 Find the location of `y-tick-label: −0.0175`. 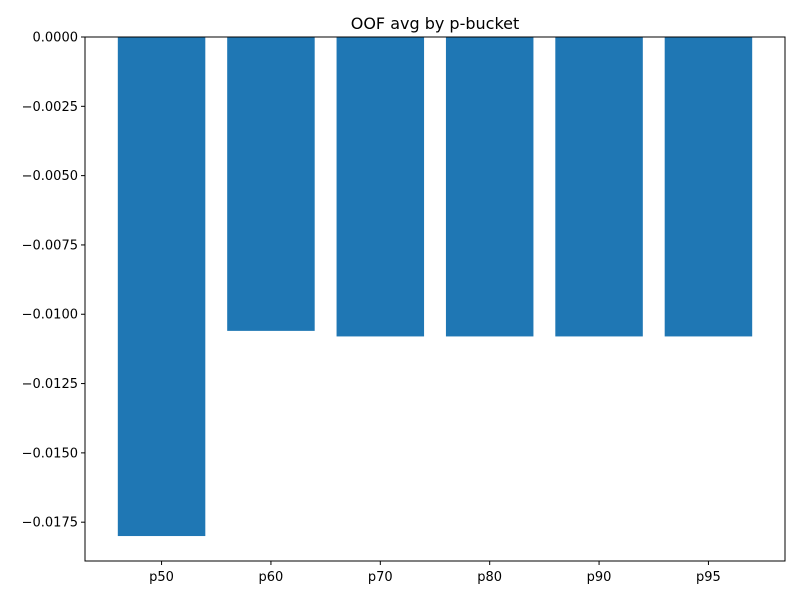

y-tick-label: −0.0175 is located at coordinates (50, 523).